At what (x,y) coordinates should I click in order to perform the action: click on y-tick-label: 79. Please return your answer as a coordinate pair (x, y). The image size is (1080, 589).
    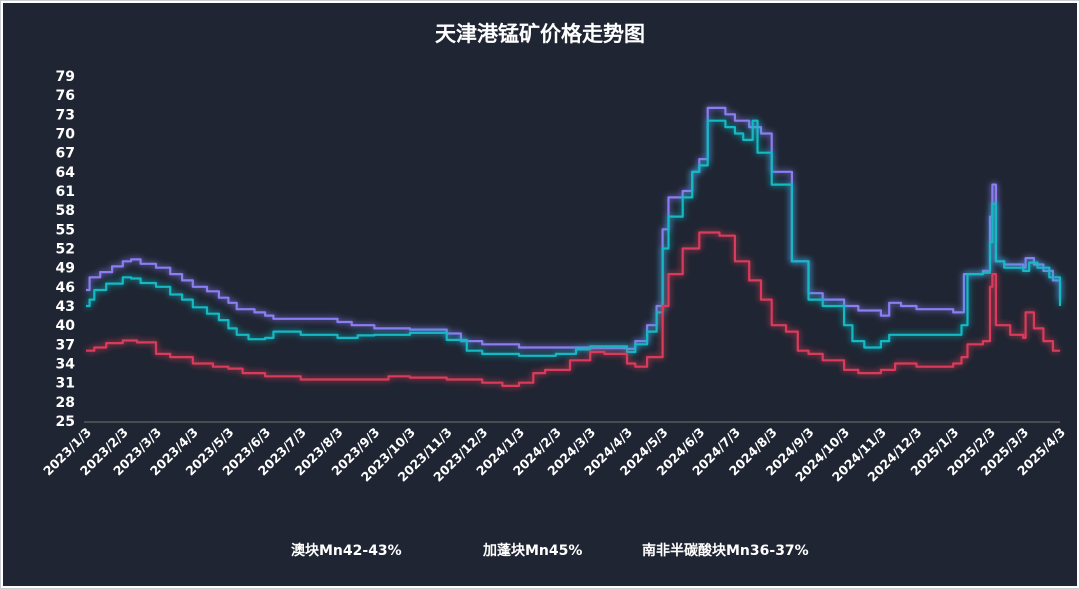
    Looking at the image, I should click on (65, 77).